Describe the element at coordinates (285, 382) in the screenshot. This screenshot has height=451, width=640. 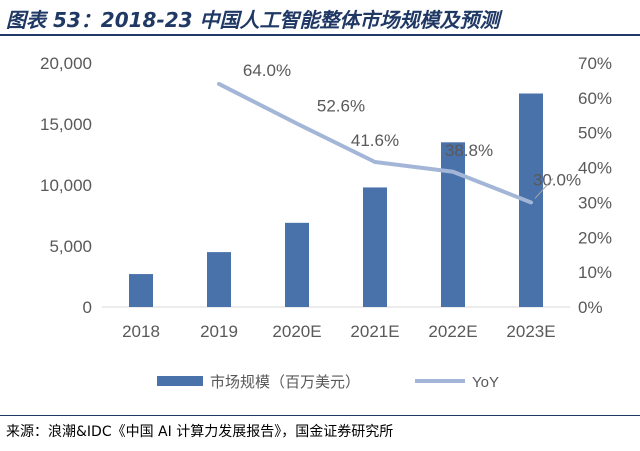
I see `legend-bar-label: 市场规模（百万美元）` at that location.